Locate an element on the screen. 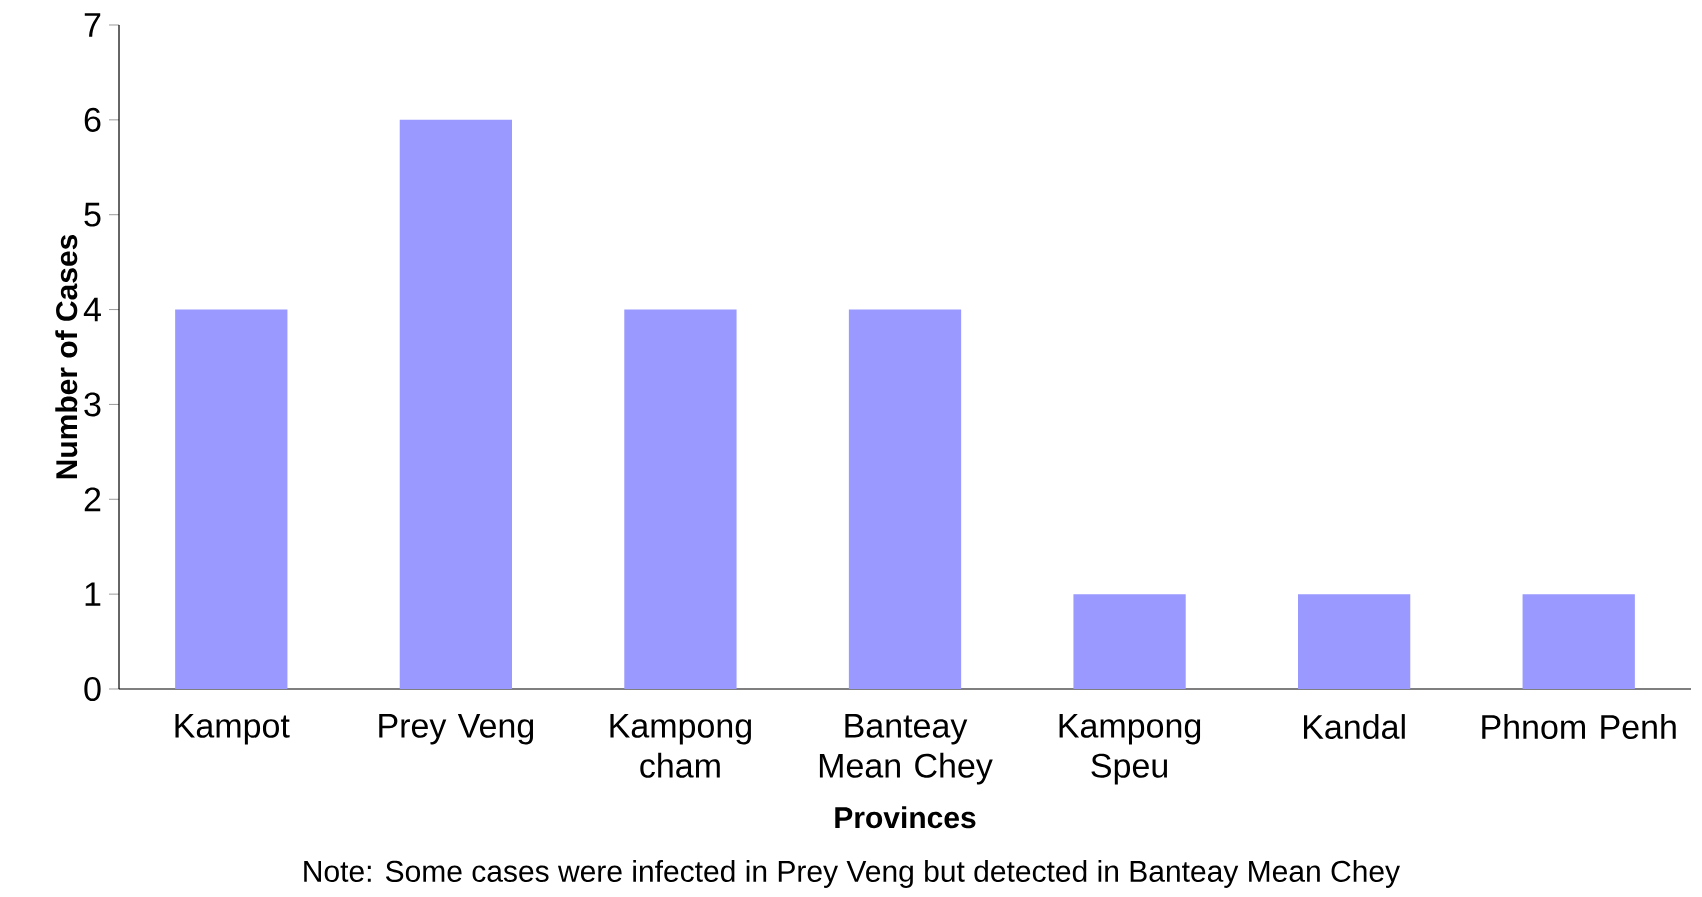  y-tick-label: 6 is located at coordinates (92, 119).